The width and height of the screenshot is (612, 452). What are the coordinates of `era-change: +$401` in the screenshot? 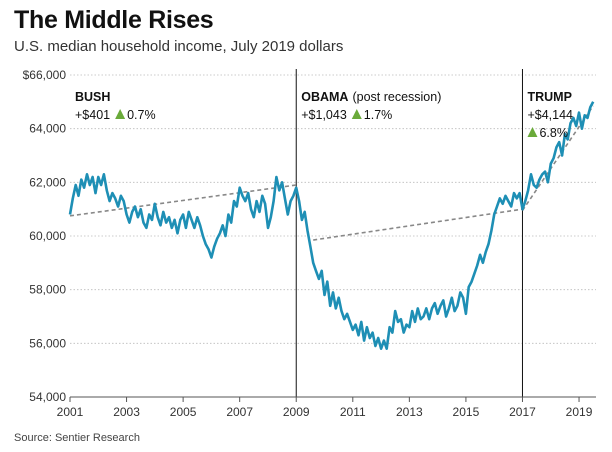 It's located at (92, 115).